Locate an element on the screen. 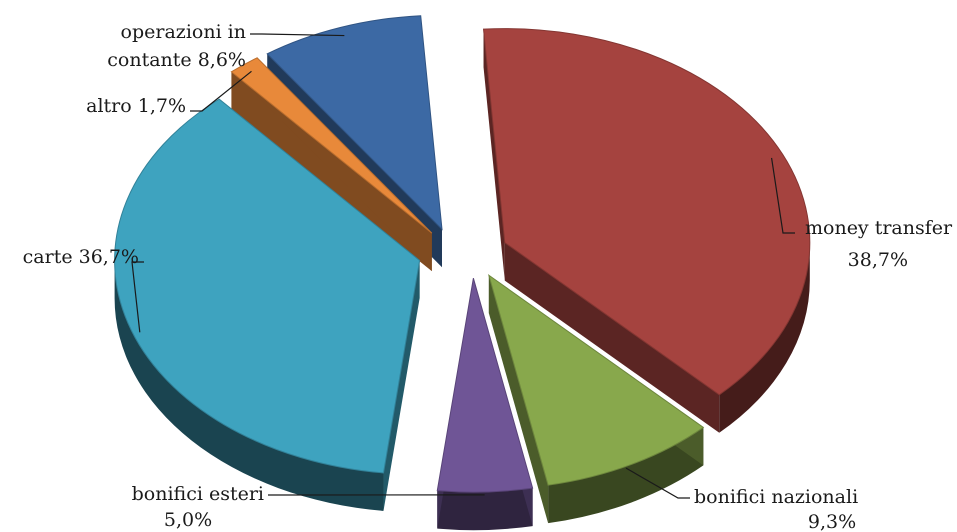 The height and width of the screenshot is (532, 957). slice-label-money-transfer: 38,7% is located at coordinates (878, 260).